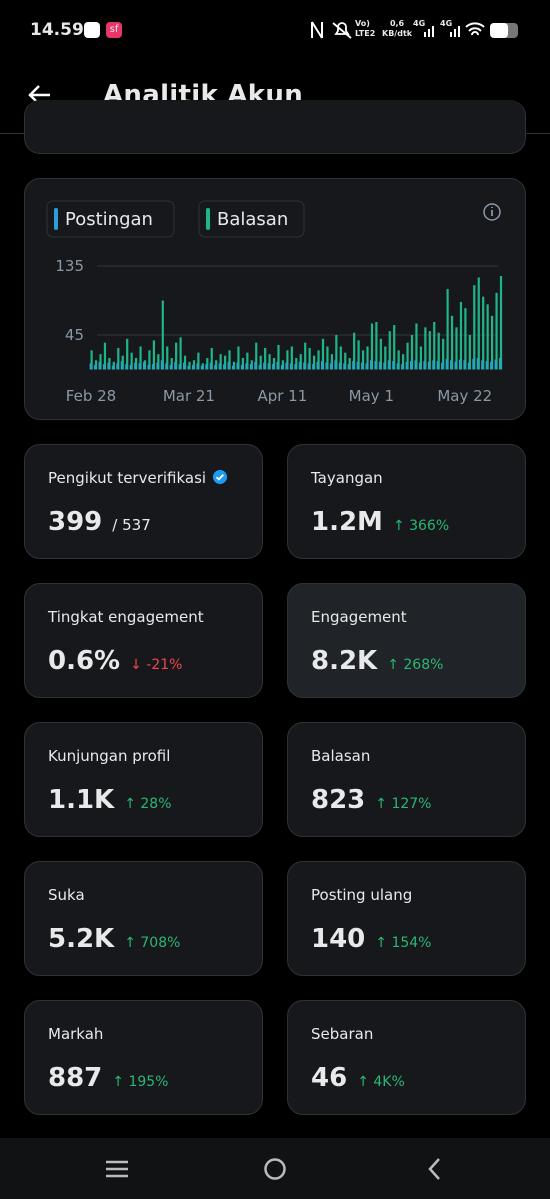 The image size is (550, 1199). I want to click on stat-card: Balasan 823 ↑ 127%, so click(406, 779).